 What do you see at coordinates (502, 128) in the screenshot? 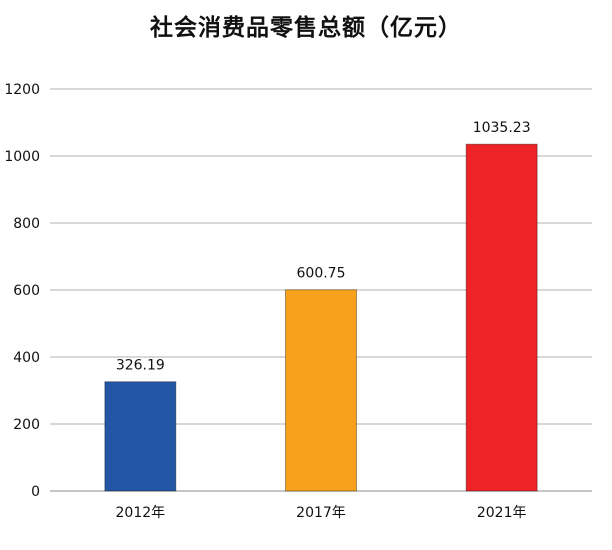
I see `data-label-2021年: 1035.23` at bounding box center [502, 128].